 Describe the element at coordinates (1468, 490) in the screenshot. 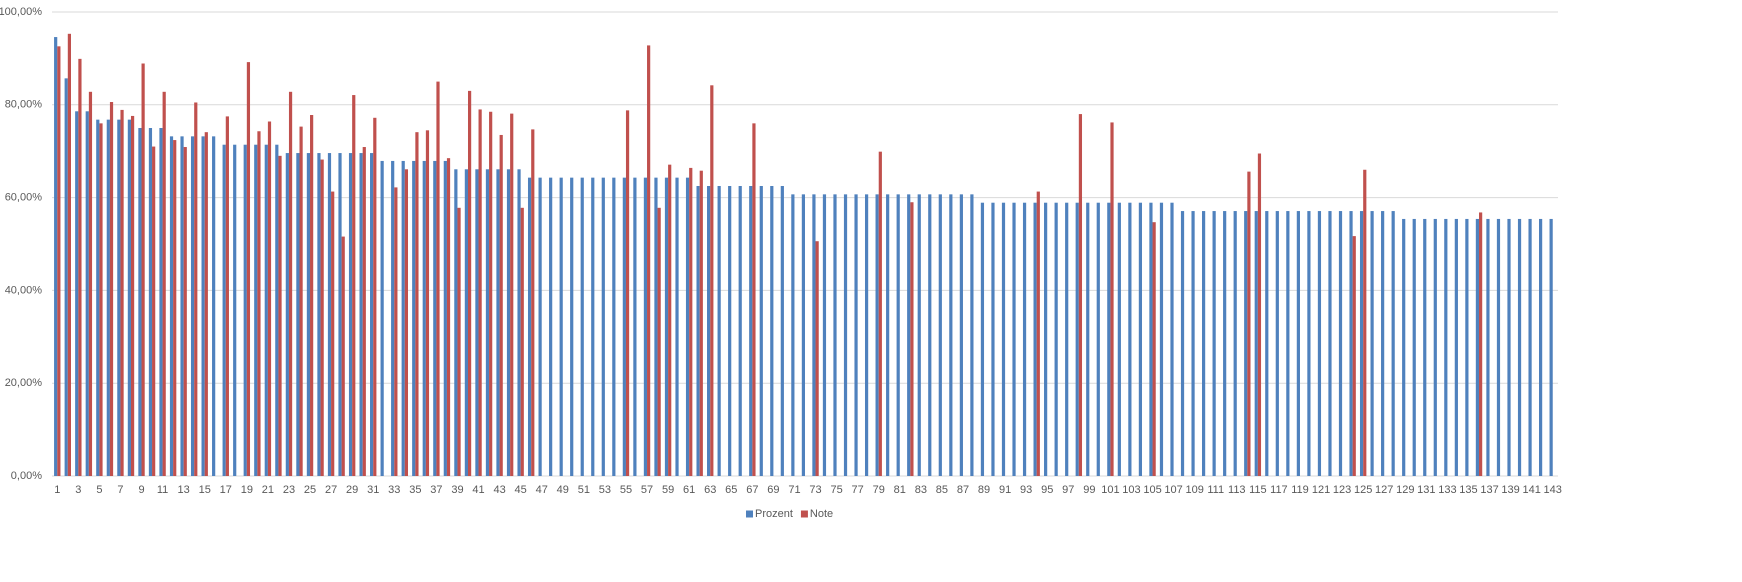

I see `x-tick-label: 135` at that location.